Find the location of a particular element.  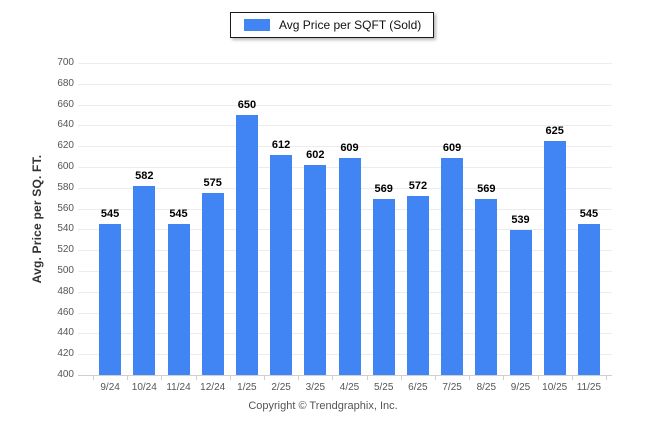

y-tick-label: 580 is located at coordinates (65, 187).